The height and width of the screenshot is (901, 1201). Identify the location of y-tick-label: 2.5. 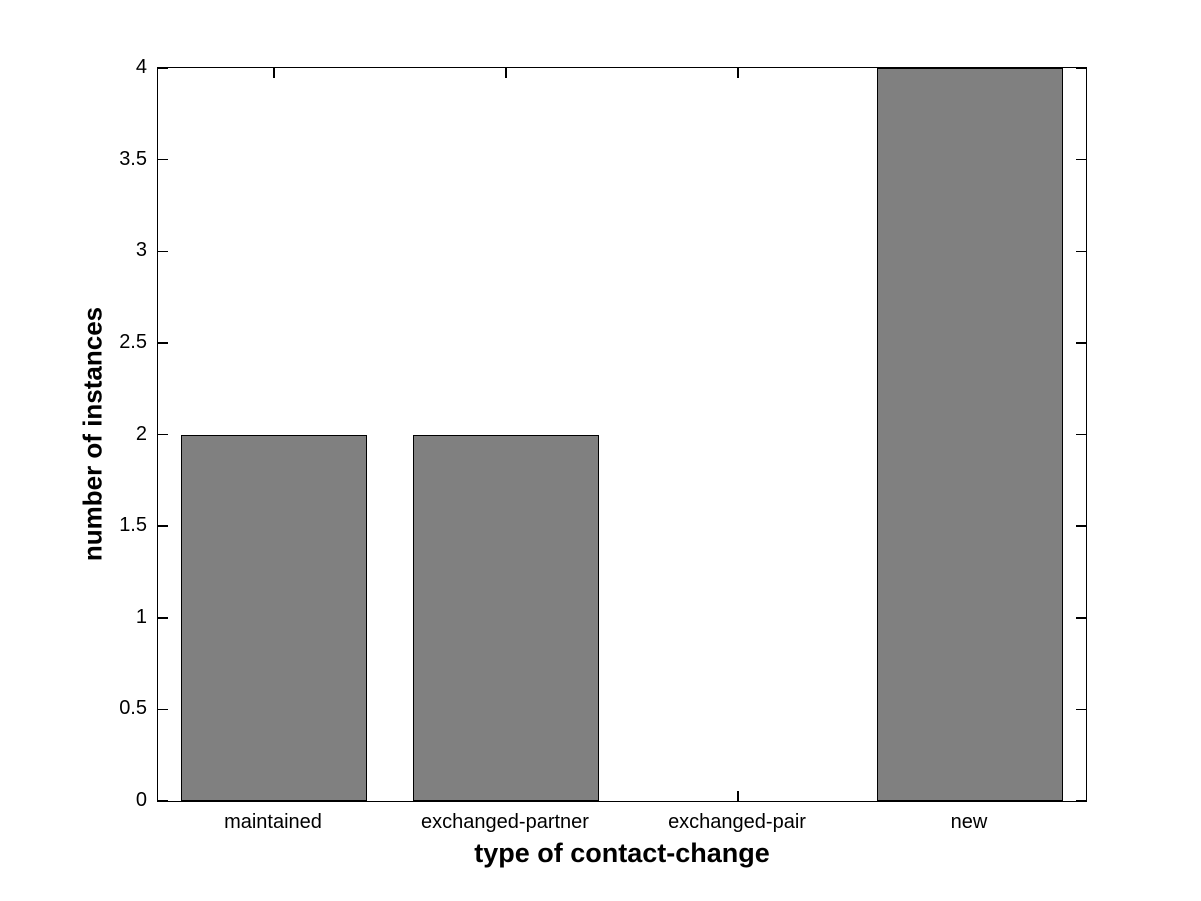
(133, 341).